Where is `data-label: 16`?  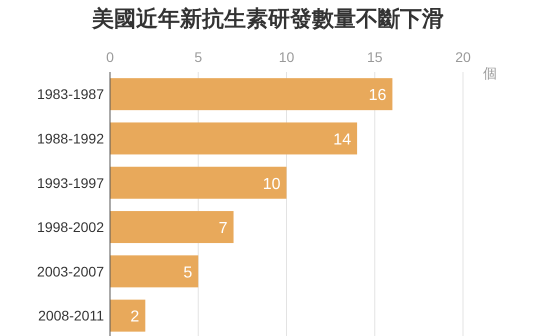 data-label: 16 is located at coordinates (377, 95).